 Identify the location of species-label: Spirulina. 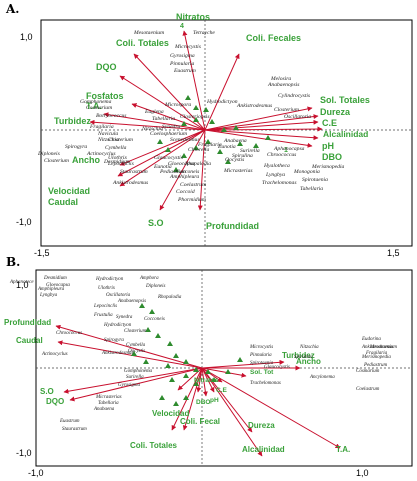
(242, 156).